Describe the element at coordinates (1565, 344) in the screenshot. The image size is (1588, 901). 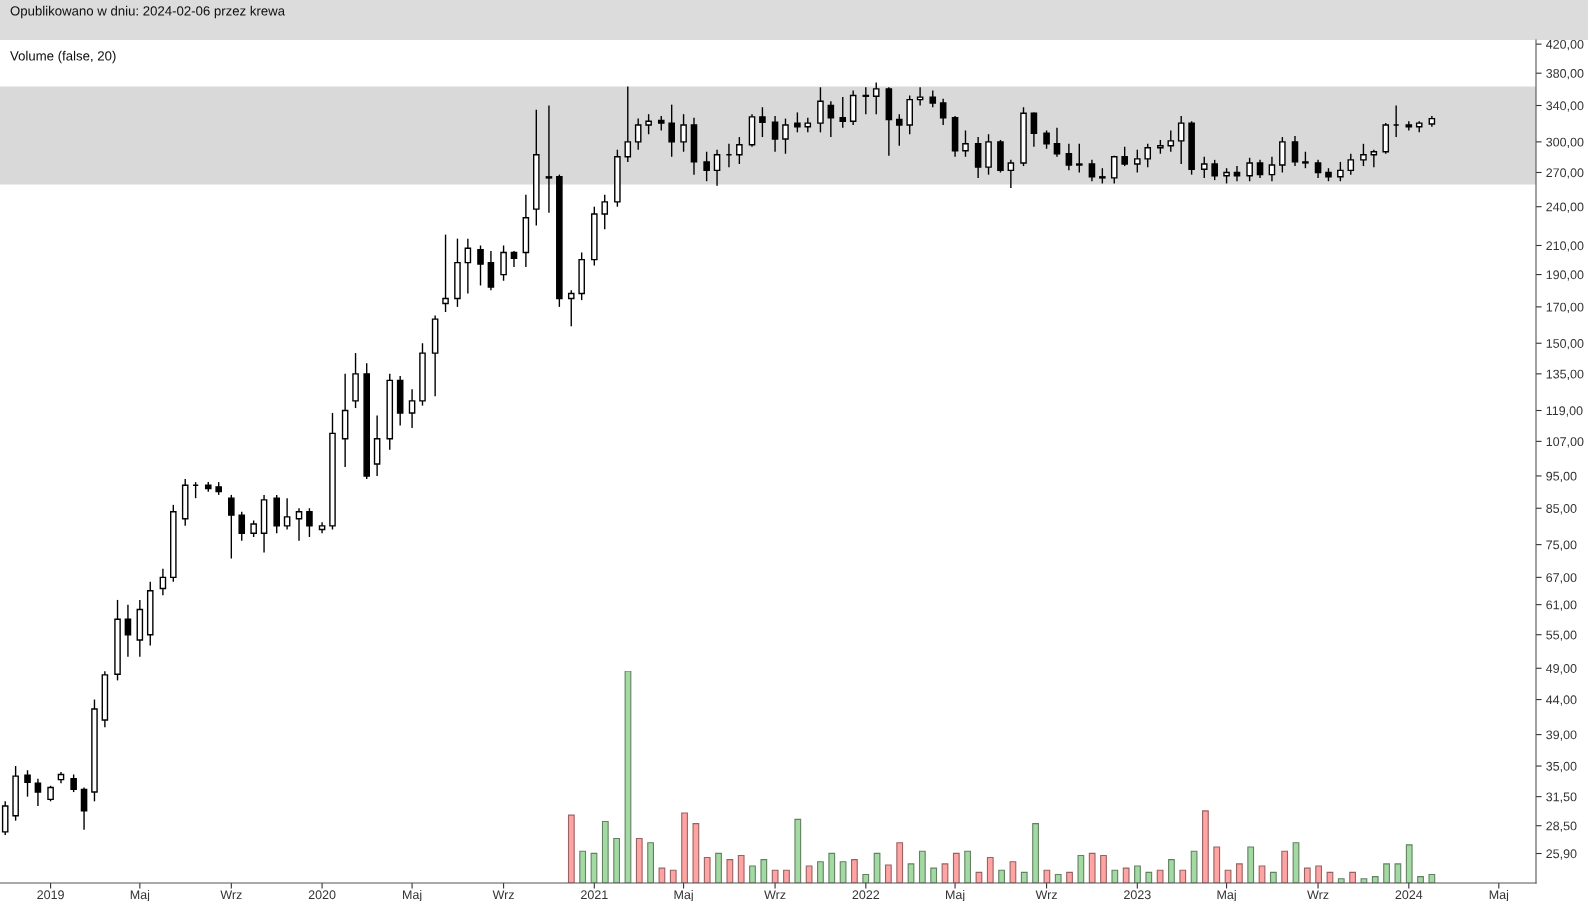
I see `y-tick-label: 150,00` at that location.